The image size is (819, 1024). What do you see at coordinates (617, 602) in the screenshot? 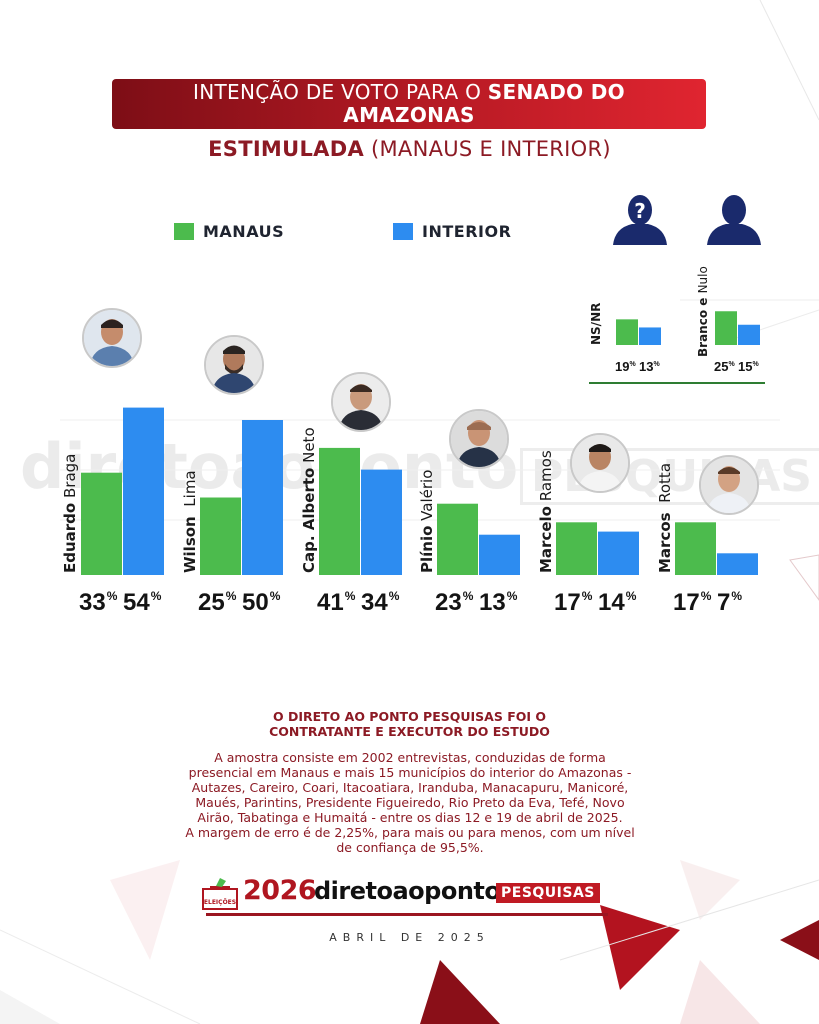
I see `data-label-interior: 14%` at bounding box center [617, 602].